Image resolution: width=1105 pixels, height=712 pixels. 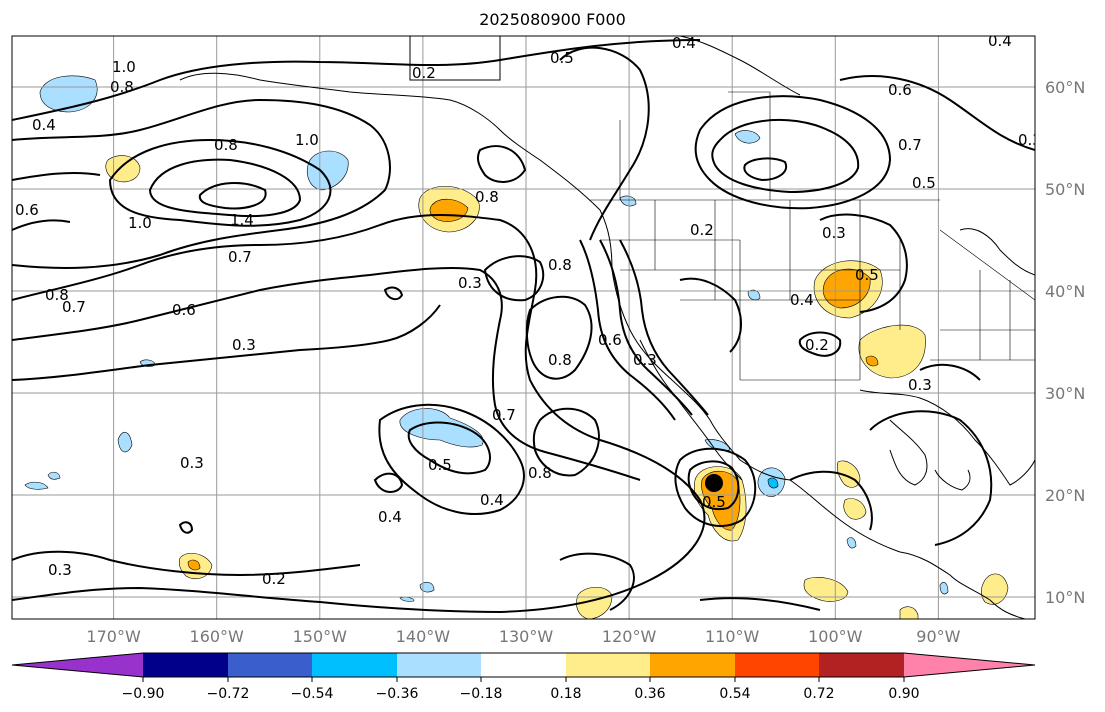 I want to click on lon-label: 110°W, so click(x=732, y=636).